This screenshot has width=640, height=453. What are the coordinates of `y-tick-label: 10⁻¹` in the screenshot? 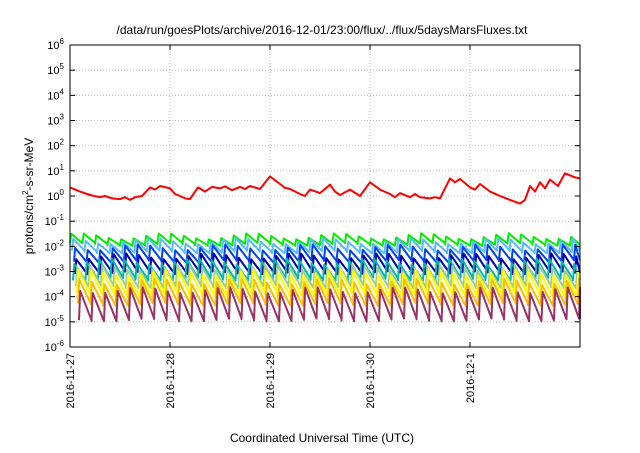 It's located at (55, 220).